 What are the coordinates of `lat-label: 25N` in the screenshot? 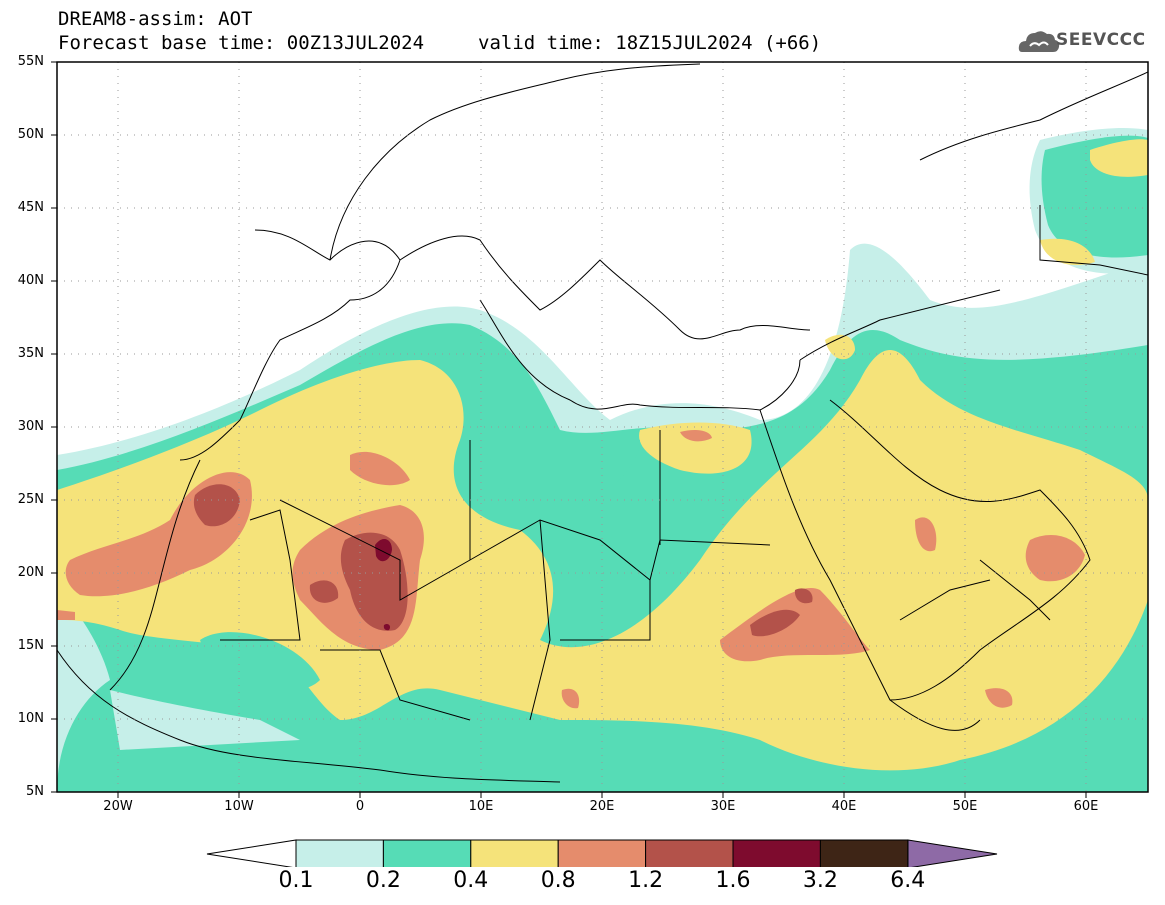 It's located at (30, 499).